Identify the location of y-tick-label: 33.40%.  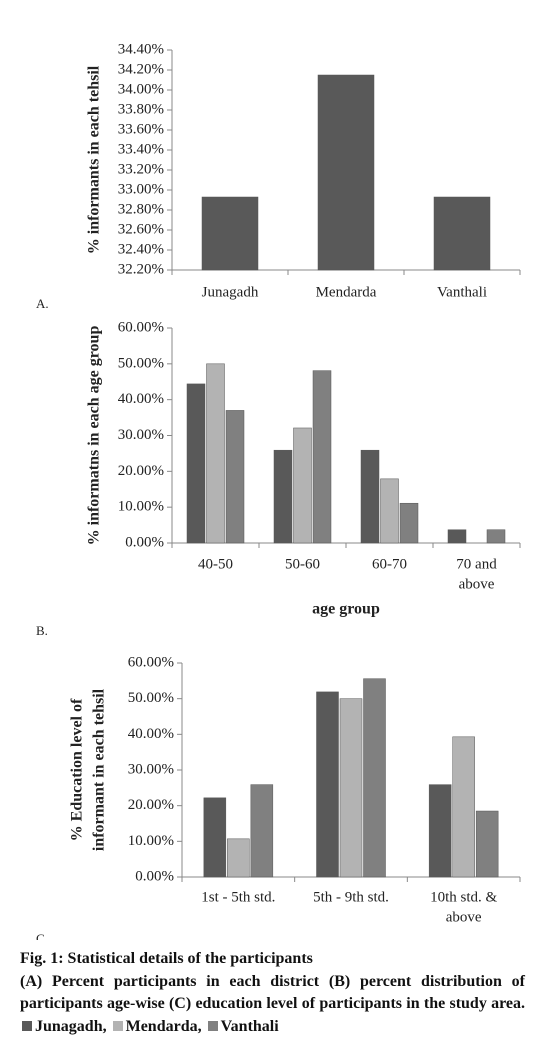
(141, 149).